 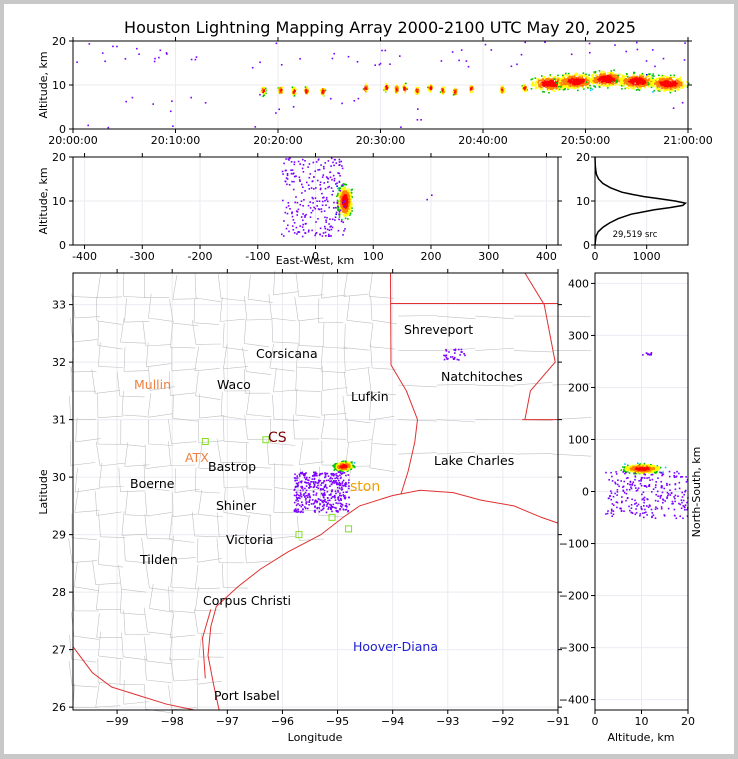 I want to click on time-panel-xtick-label: 20:30:00, so click(x=380, y=140).